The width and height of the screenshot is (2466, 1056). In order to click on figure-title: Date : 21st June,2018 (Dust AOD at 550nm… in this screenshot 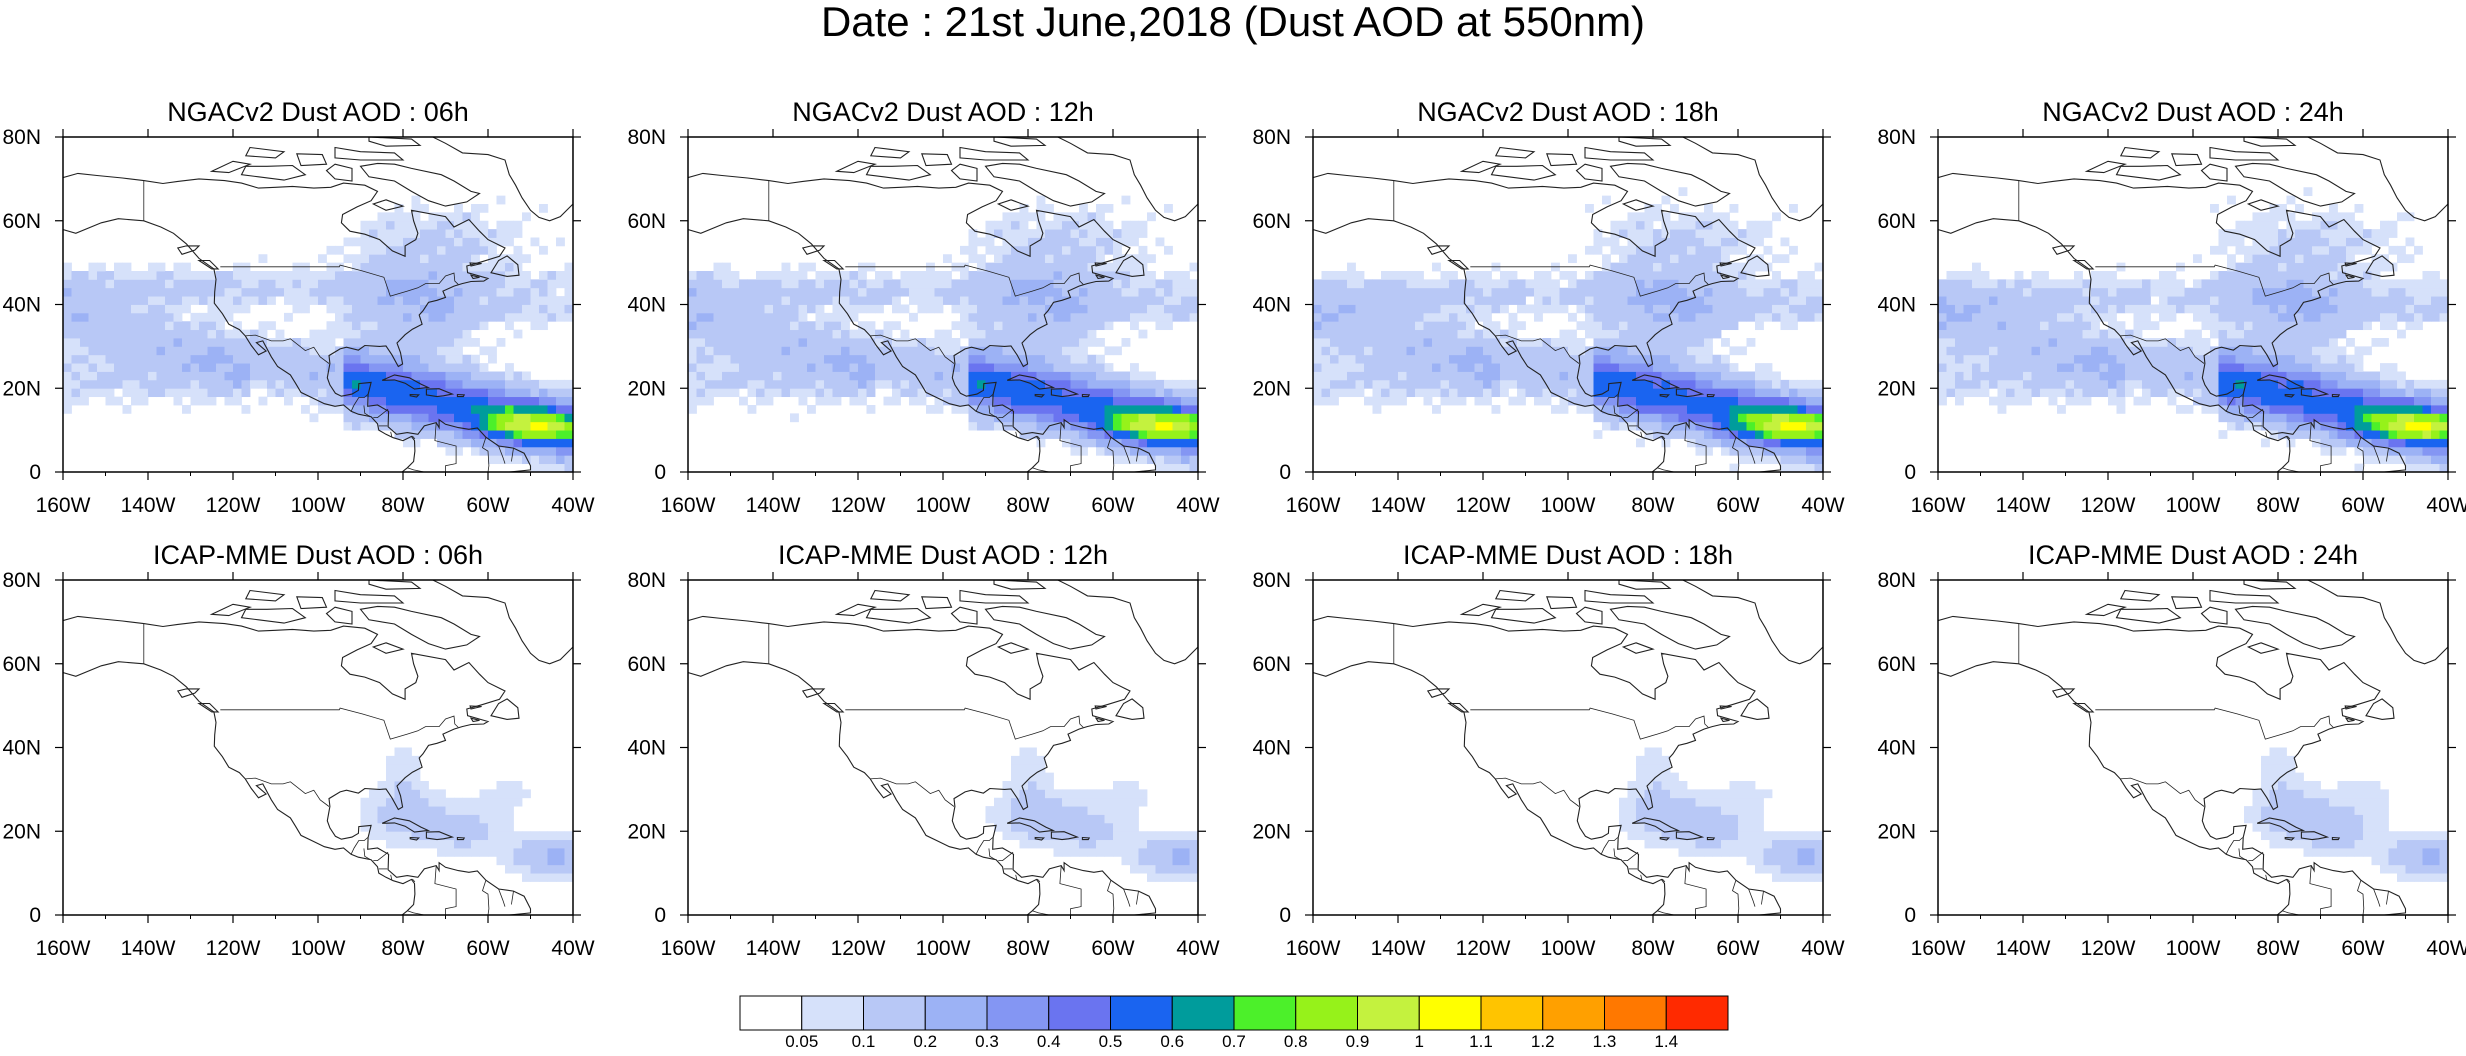, I will do `click(1233, 22)`.